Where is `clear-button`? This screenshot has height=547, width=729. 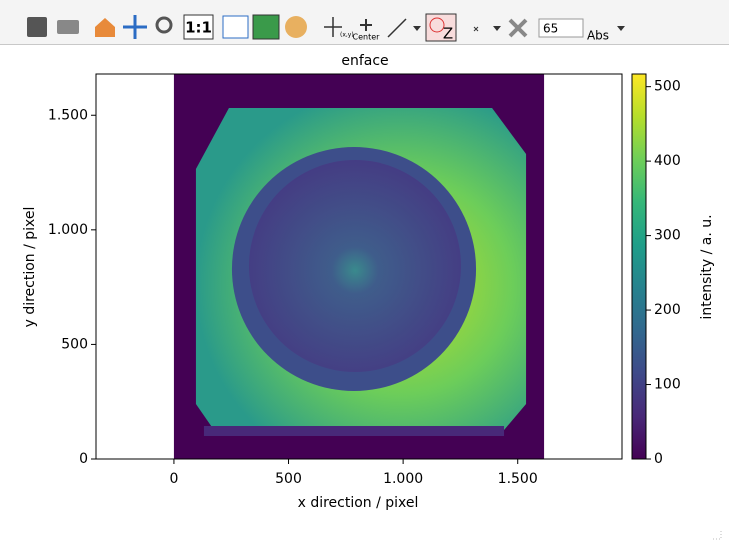 clear-button is located at coordinates (518, 28).